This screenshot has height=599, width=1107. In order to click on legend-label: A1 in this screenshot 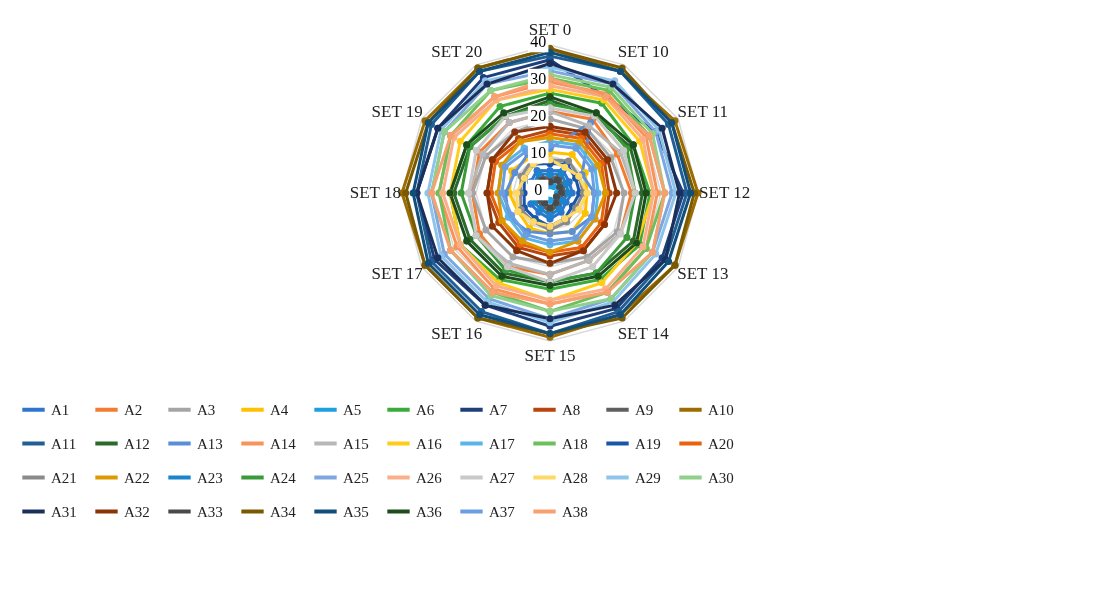, I will do `click(60, 409)`.